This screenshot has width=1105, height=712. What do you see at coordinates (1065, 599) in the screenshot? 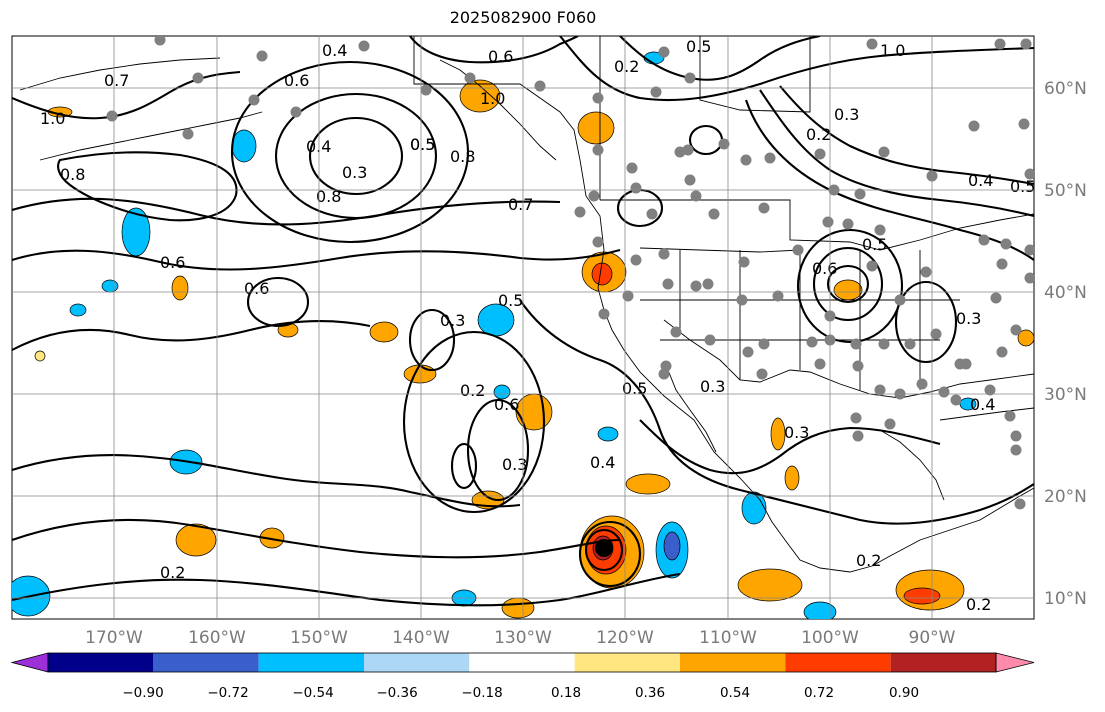
I see `lat-label-10n: 10°N` at bounding box center [1065, 599].